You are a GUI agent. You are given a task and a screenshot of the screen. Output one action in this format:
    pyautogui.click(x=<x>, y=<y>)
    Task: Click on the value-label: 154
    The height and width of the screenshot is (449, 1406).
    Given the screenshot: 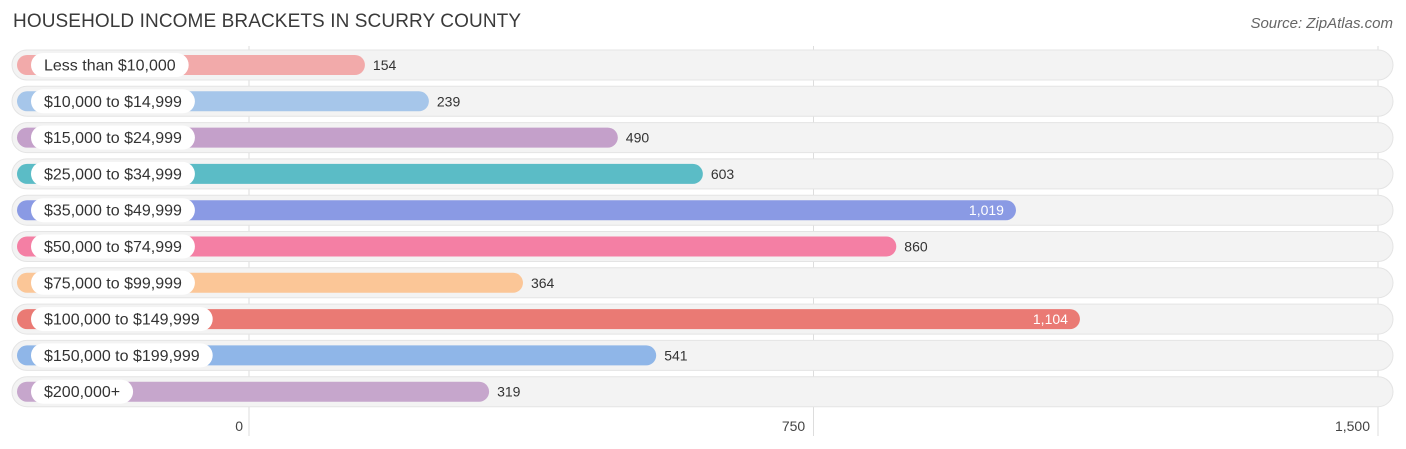 What is the action you would take?
    pyautogui.click(x=385, y=65)
    